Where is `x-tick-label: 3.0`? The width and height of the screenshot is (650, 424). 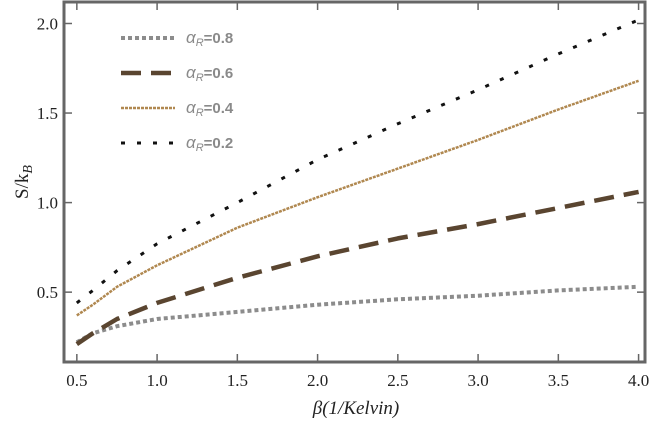 x-tick-label: 3.0 is located at coordinates (477, 380).